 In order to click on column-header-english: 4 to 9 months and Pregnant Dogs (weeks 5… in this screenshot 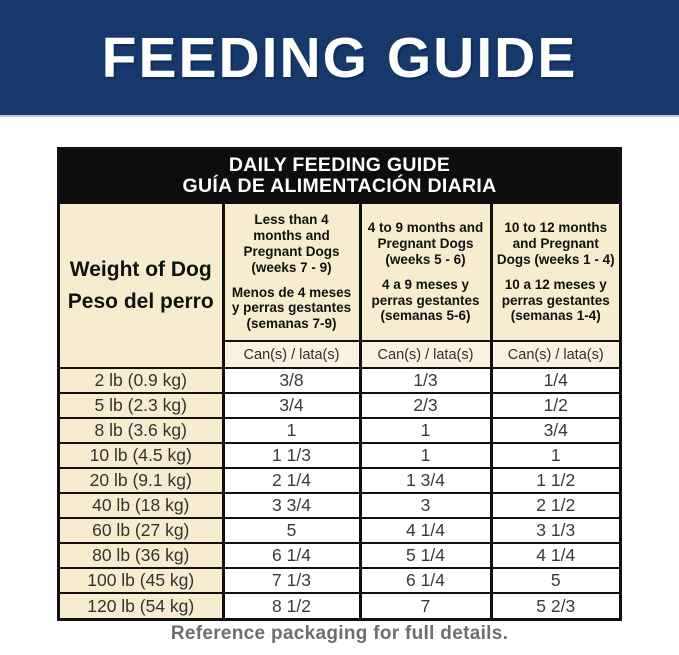, I will do `click(425, 243)`.